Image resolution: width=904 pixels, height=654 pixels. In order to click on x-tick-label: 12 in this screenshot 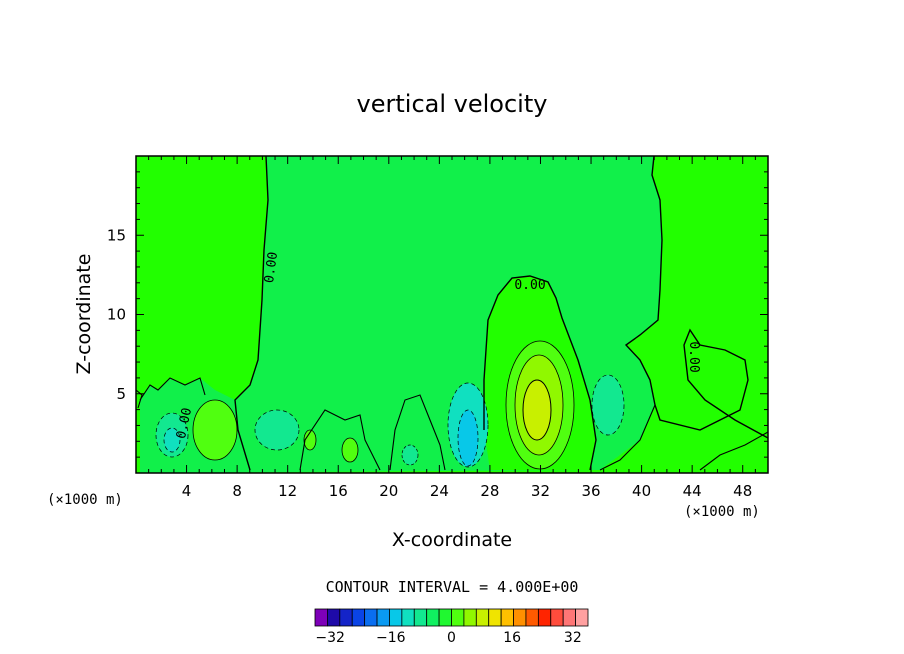, I will do `click(287, 491)`.